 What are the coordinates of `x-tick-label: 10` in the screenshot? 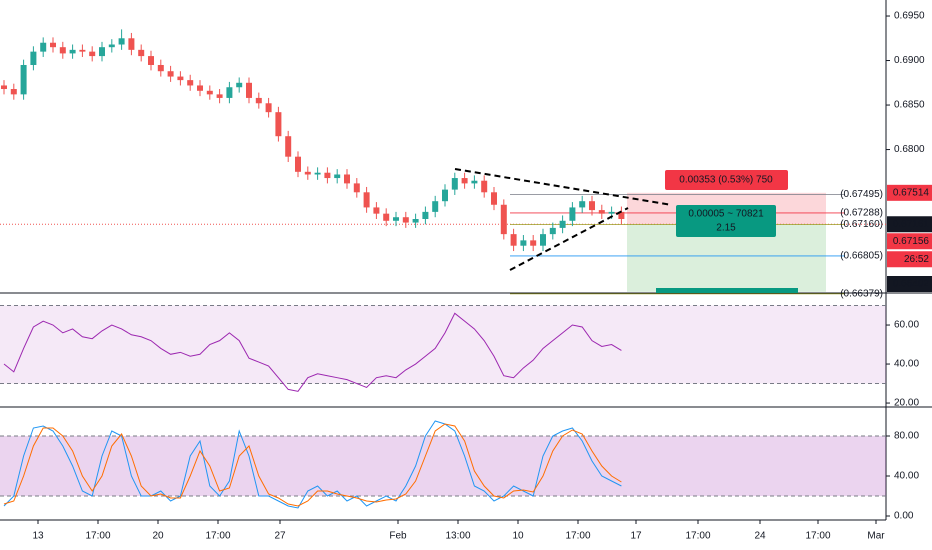 It's located at (518, 536).